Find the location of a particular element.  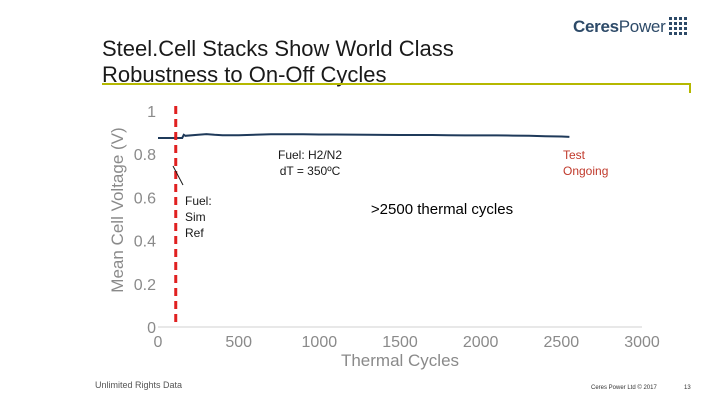

x-tick-labels: 0 500 1000 1500 2000 2500 3000 is located at coordinates (407, 342).